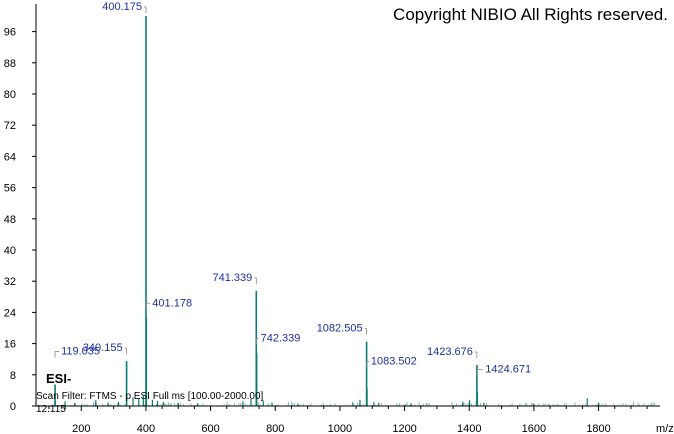 The height and width of the screenshot is (434, 674). Describe the element at coordinates (13, 407) in the screenshot. I see `y-tick-label: 0` at that location.